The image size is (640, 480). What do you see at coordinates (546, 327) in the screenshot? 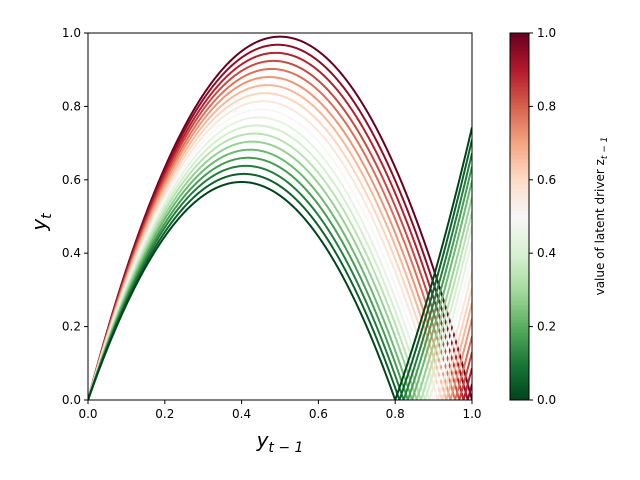
I see `colorbar-tick-label: 0.2` at bounding box center [546, 327].